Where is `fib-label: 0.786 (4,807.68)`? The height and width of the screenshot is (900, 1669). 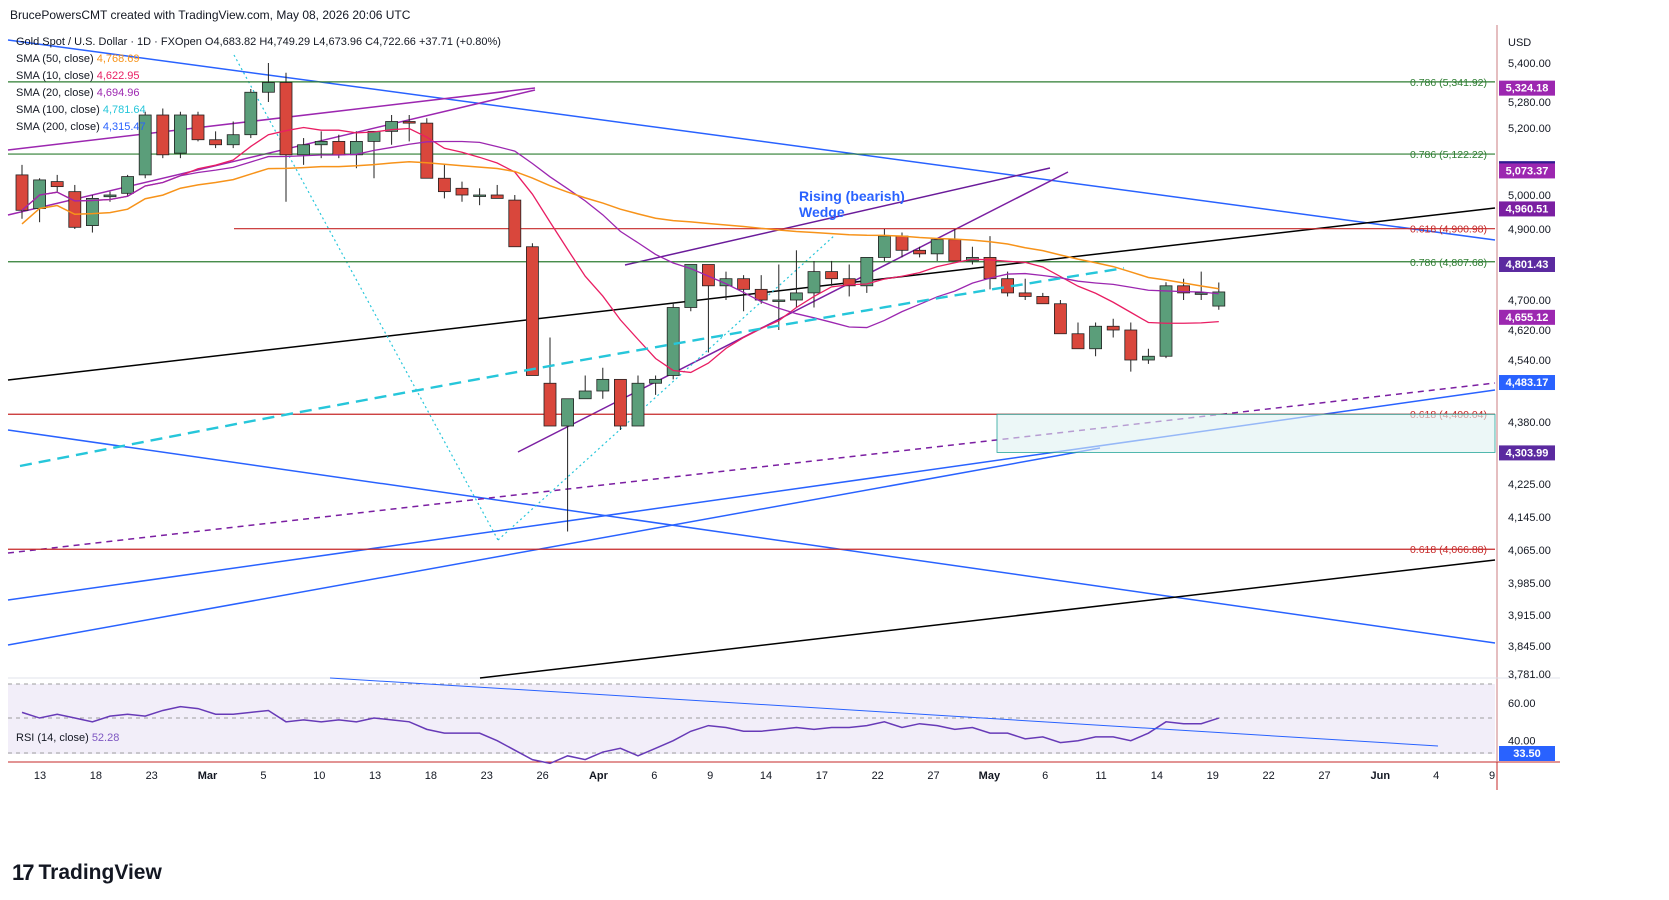 fib-label: 0.786 (4,807.68) is located at coordinates (1448, 263).